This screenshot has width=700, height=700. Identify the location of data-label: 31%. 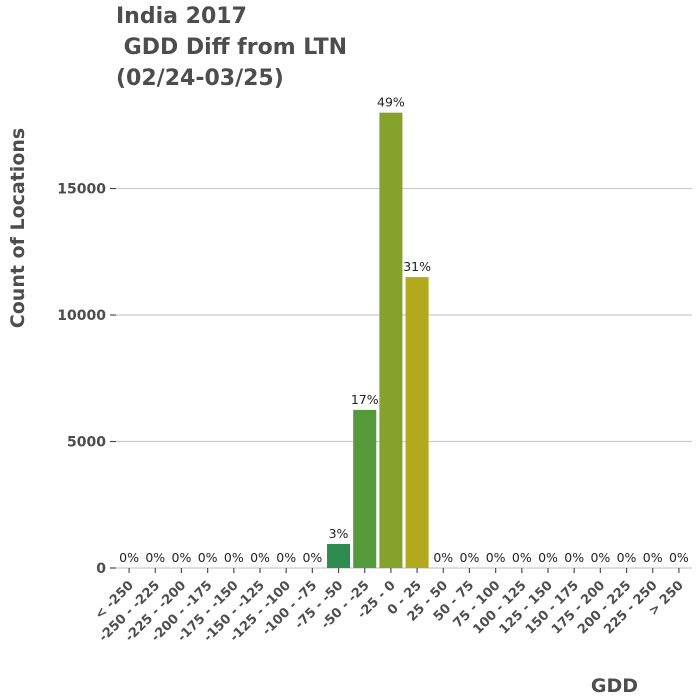
(417, 266).